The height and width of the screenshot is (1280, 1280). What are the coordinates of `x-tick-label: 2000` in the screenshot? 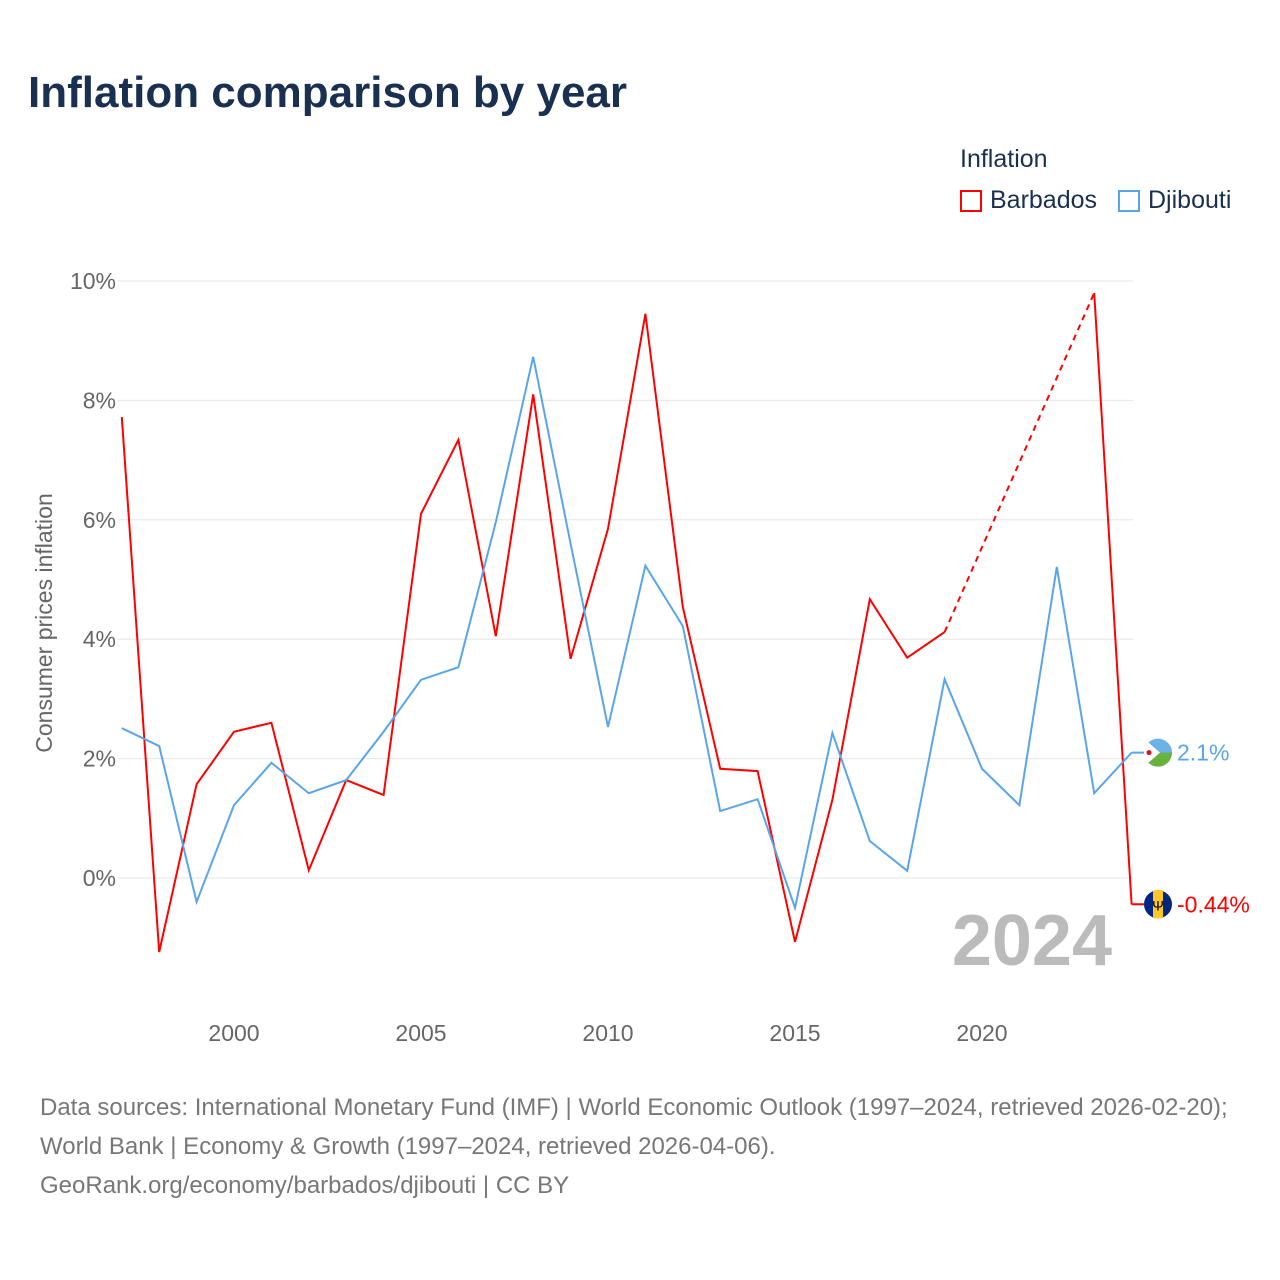 It's located at (233, 1033).